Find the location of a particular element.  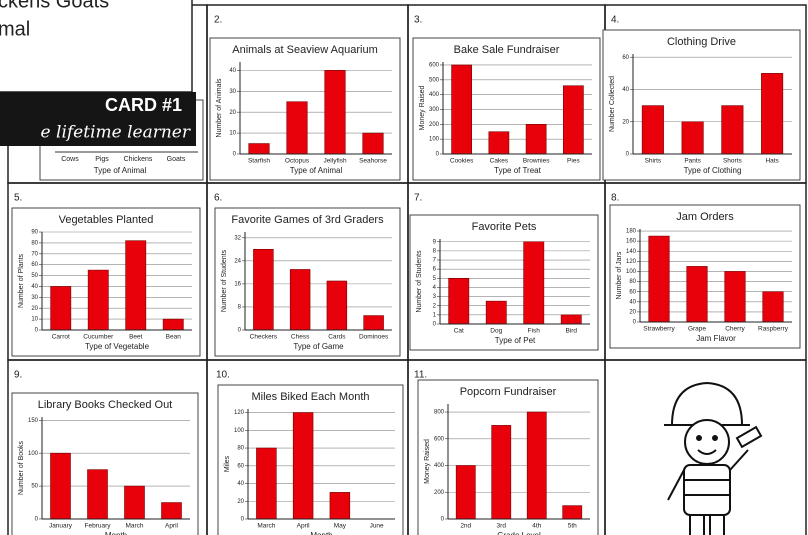

x-tick-label: Shirts is located at coordinates (653, 161).